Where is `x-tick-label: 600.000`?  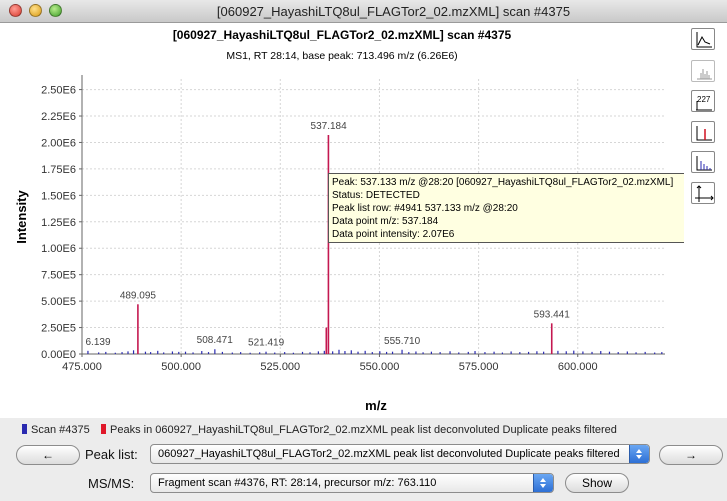
x-tick-label: 600.000 is located at coordinates (578, 367).